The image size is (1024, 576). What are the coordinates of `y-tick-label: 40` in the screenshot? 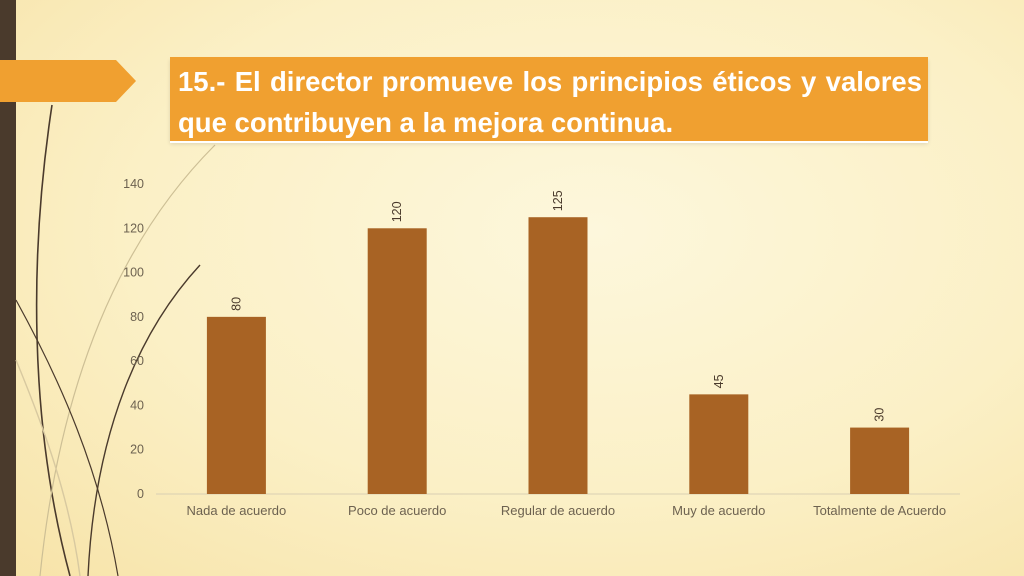 It's located at (137, 405).